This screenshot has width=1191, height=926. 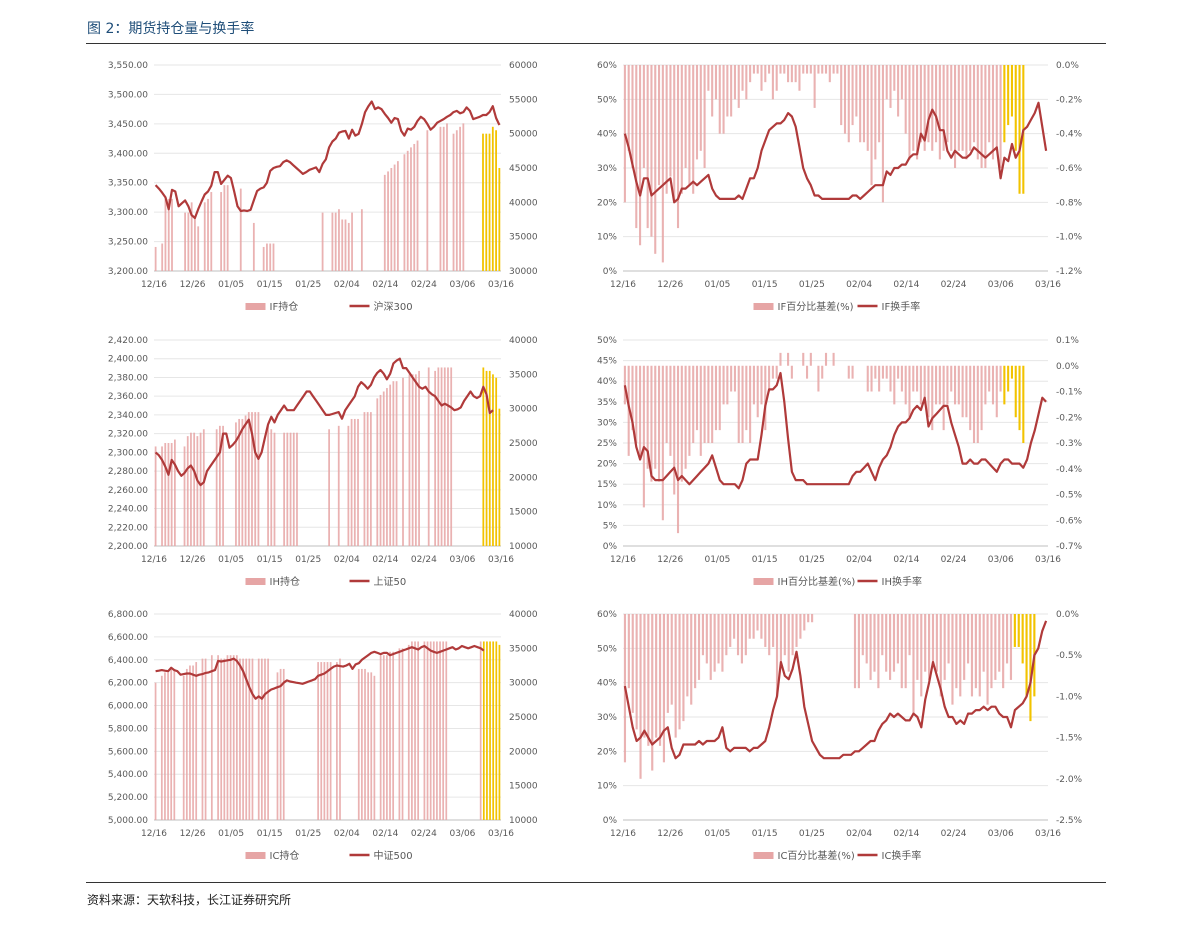 I want to click on left-tick-label: 3,250.00, so click(x=128, y=243).